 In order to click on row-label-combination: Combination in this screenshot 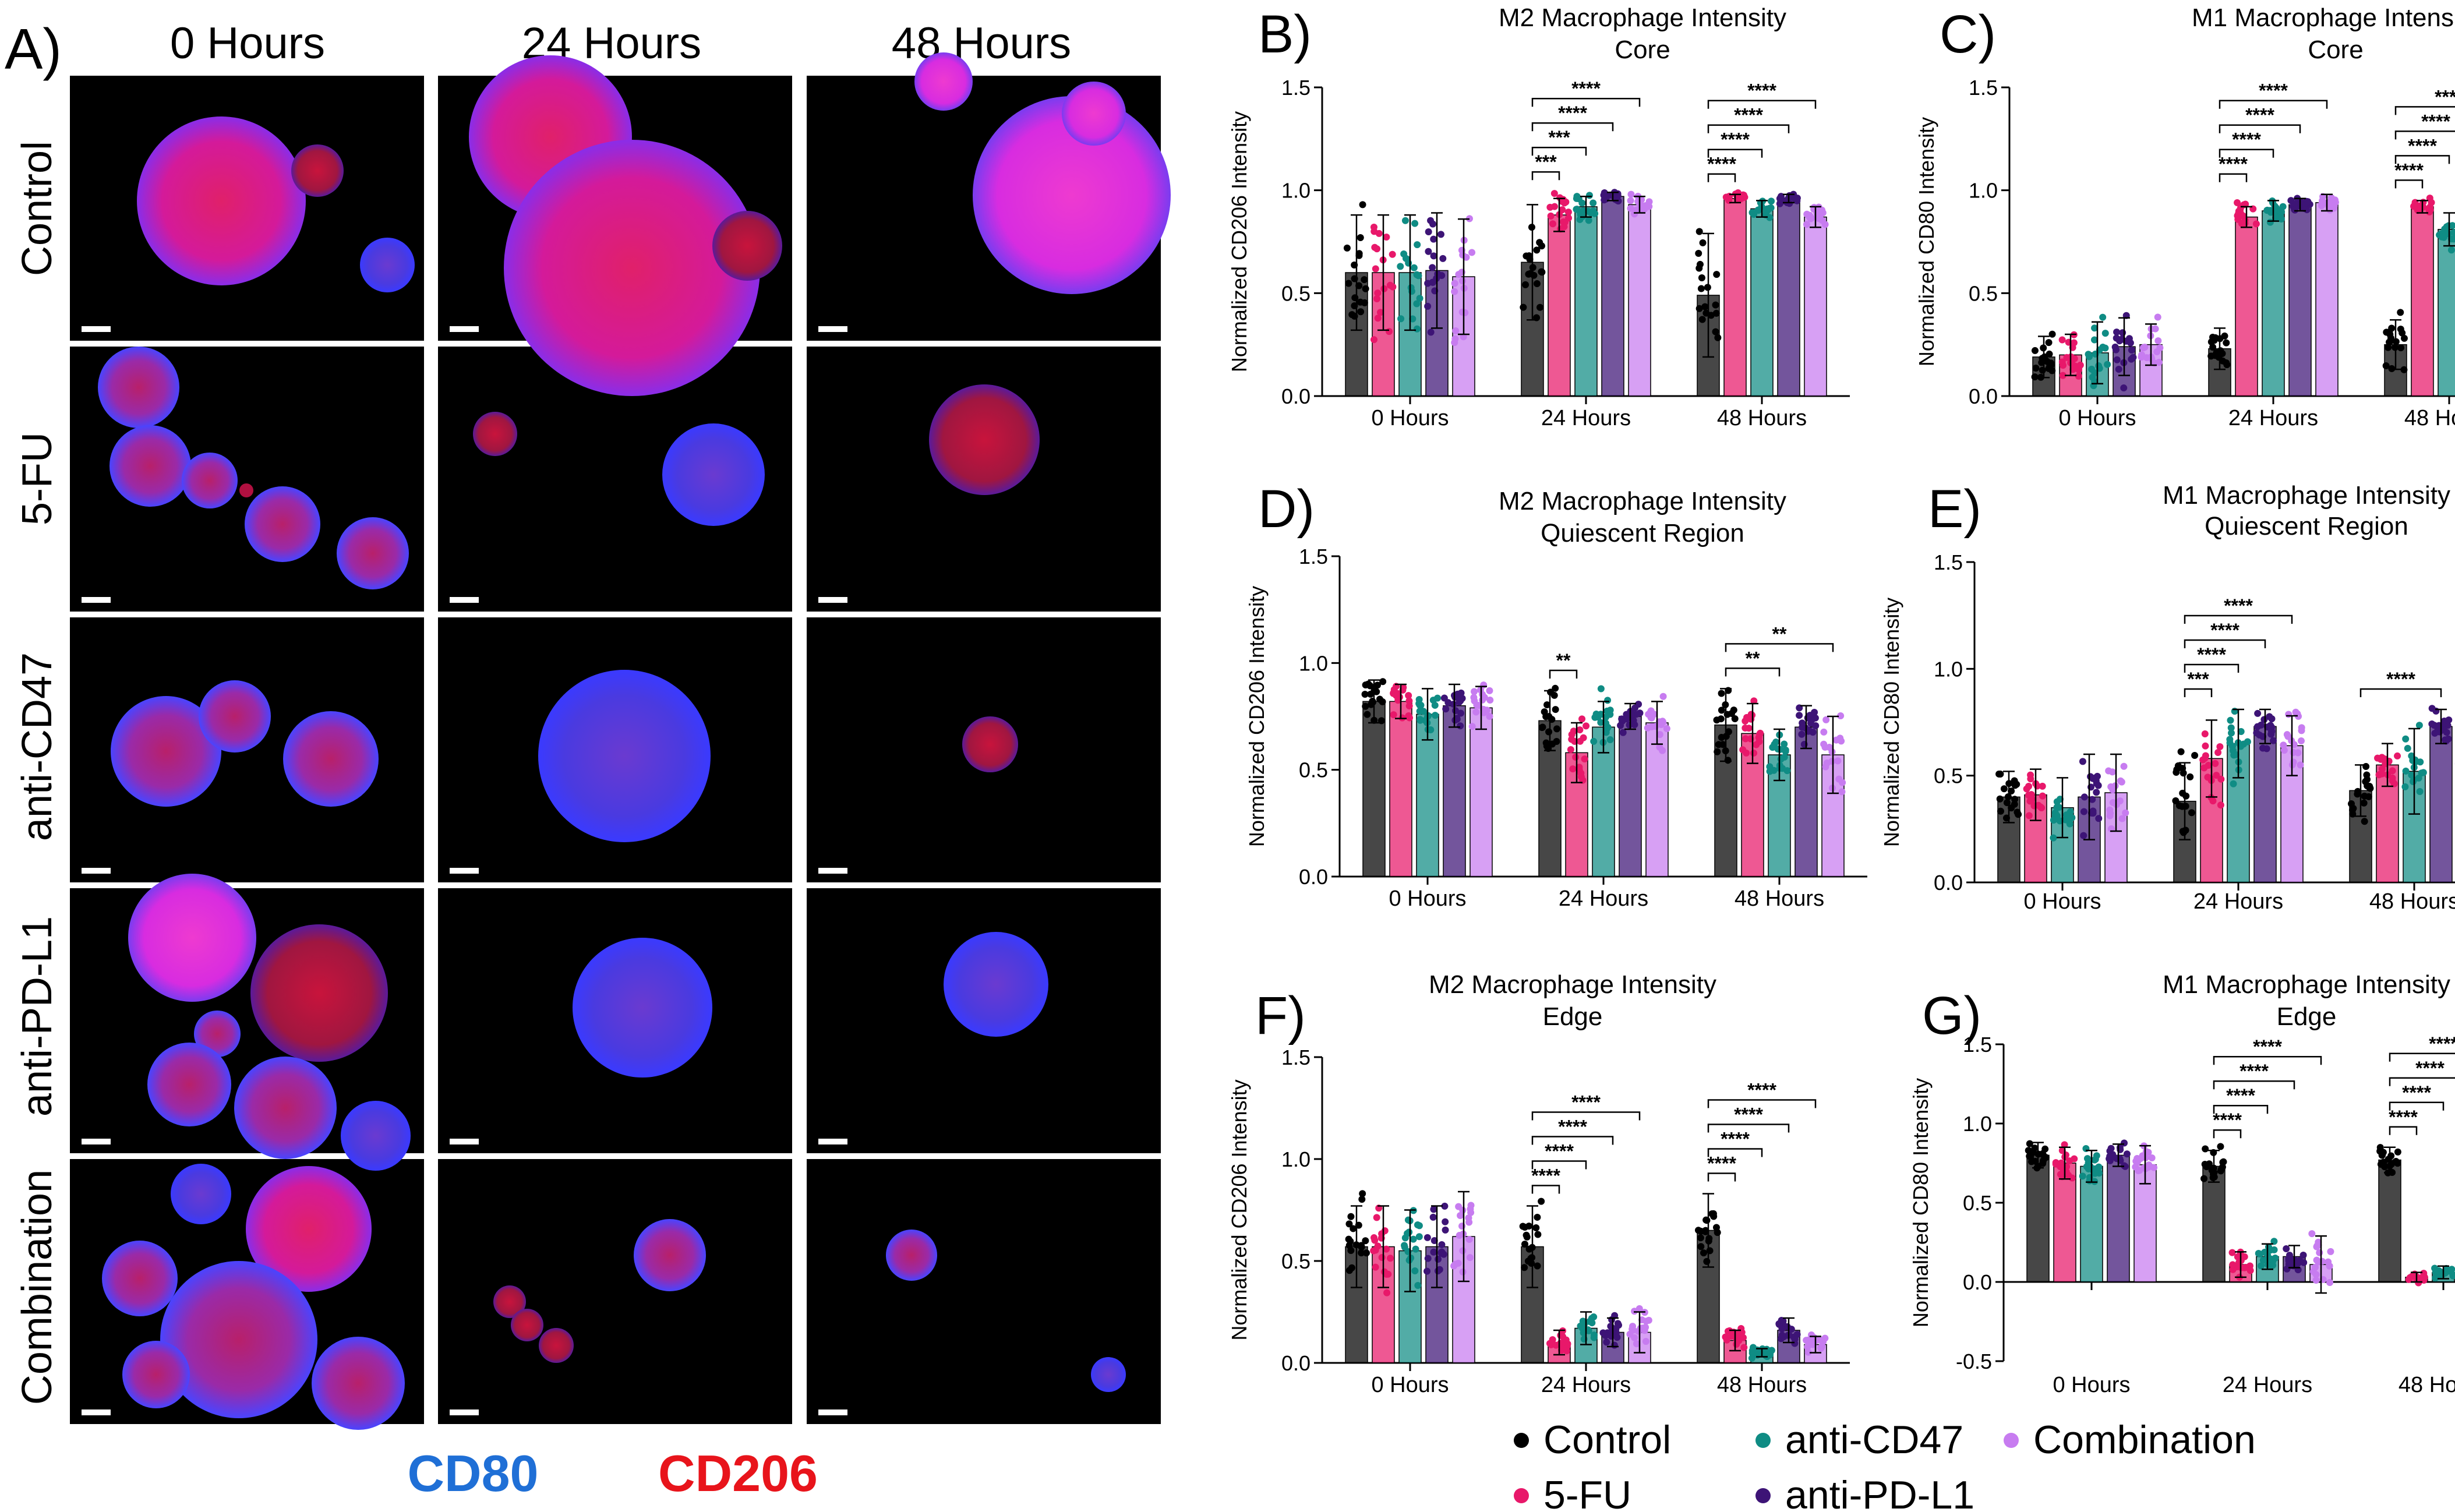, I will do `click(38, 1288)`.